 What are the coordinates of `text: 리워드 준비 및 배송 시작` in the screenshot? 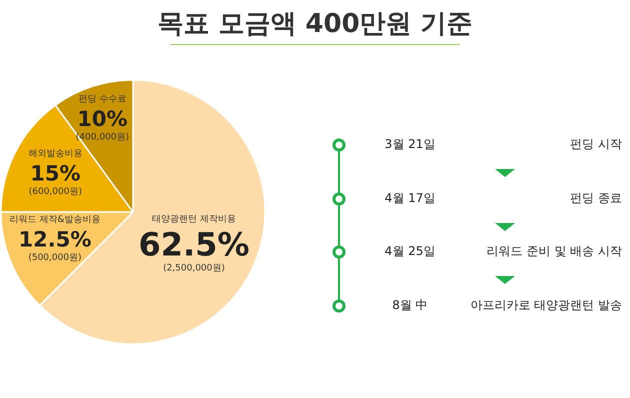 It's located at (554, 251).